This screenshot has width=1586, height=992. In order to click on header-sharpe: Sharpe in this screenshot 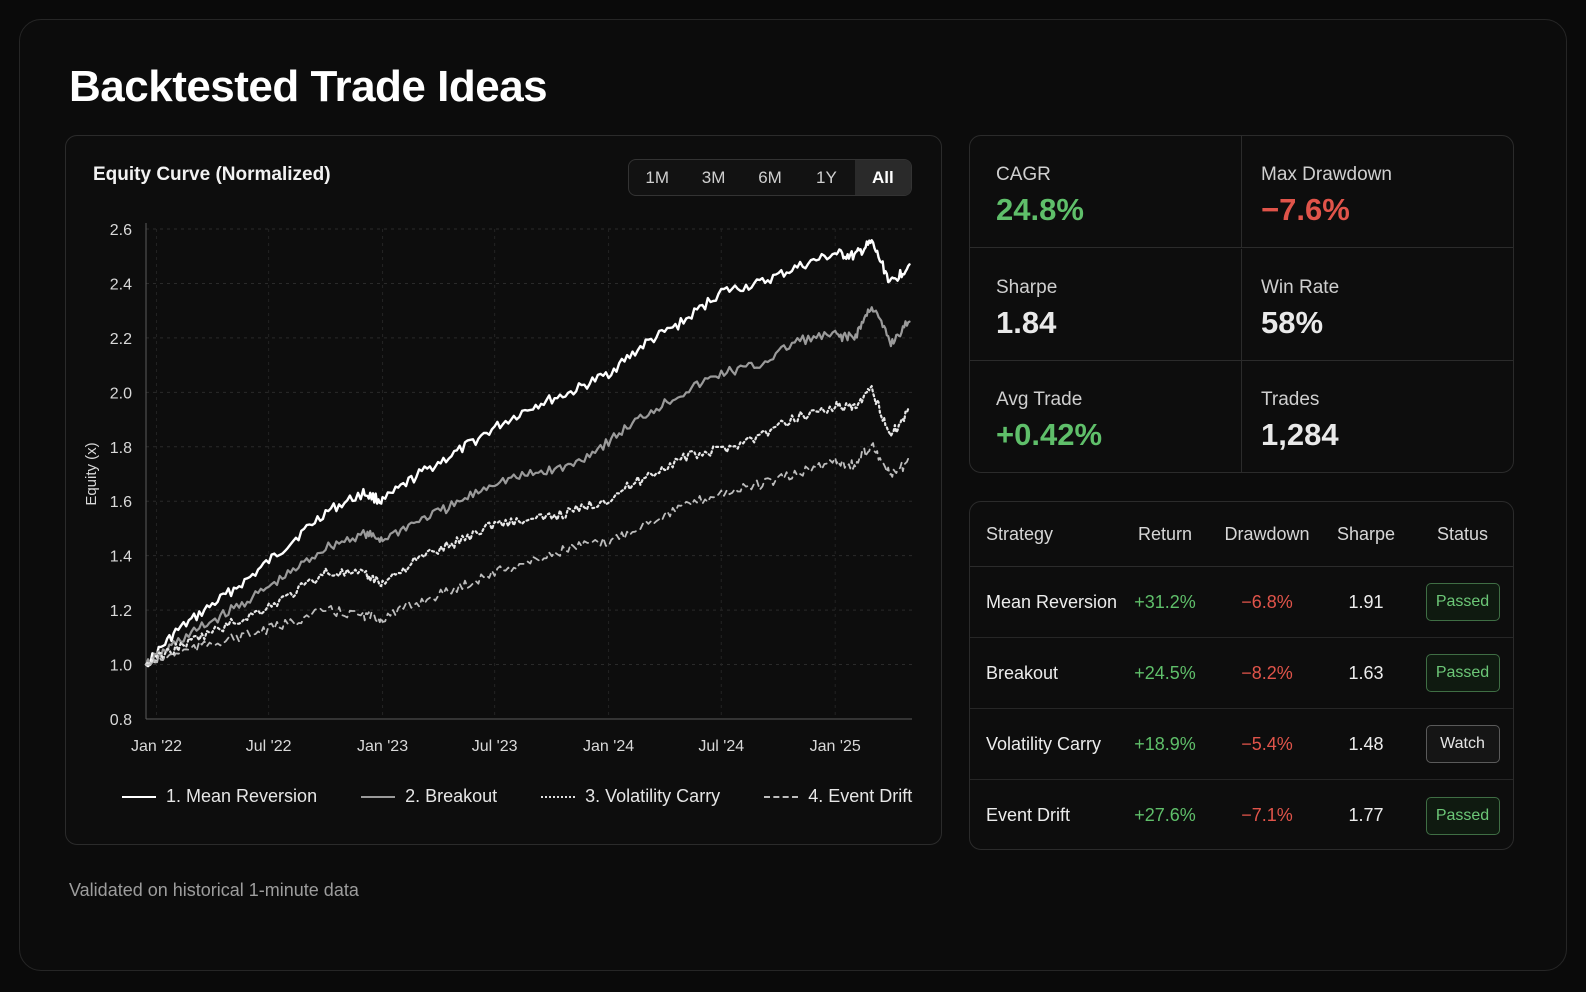, I will do `click(1366, 533)`.